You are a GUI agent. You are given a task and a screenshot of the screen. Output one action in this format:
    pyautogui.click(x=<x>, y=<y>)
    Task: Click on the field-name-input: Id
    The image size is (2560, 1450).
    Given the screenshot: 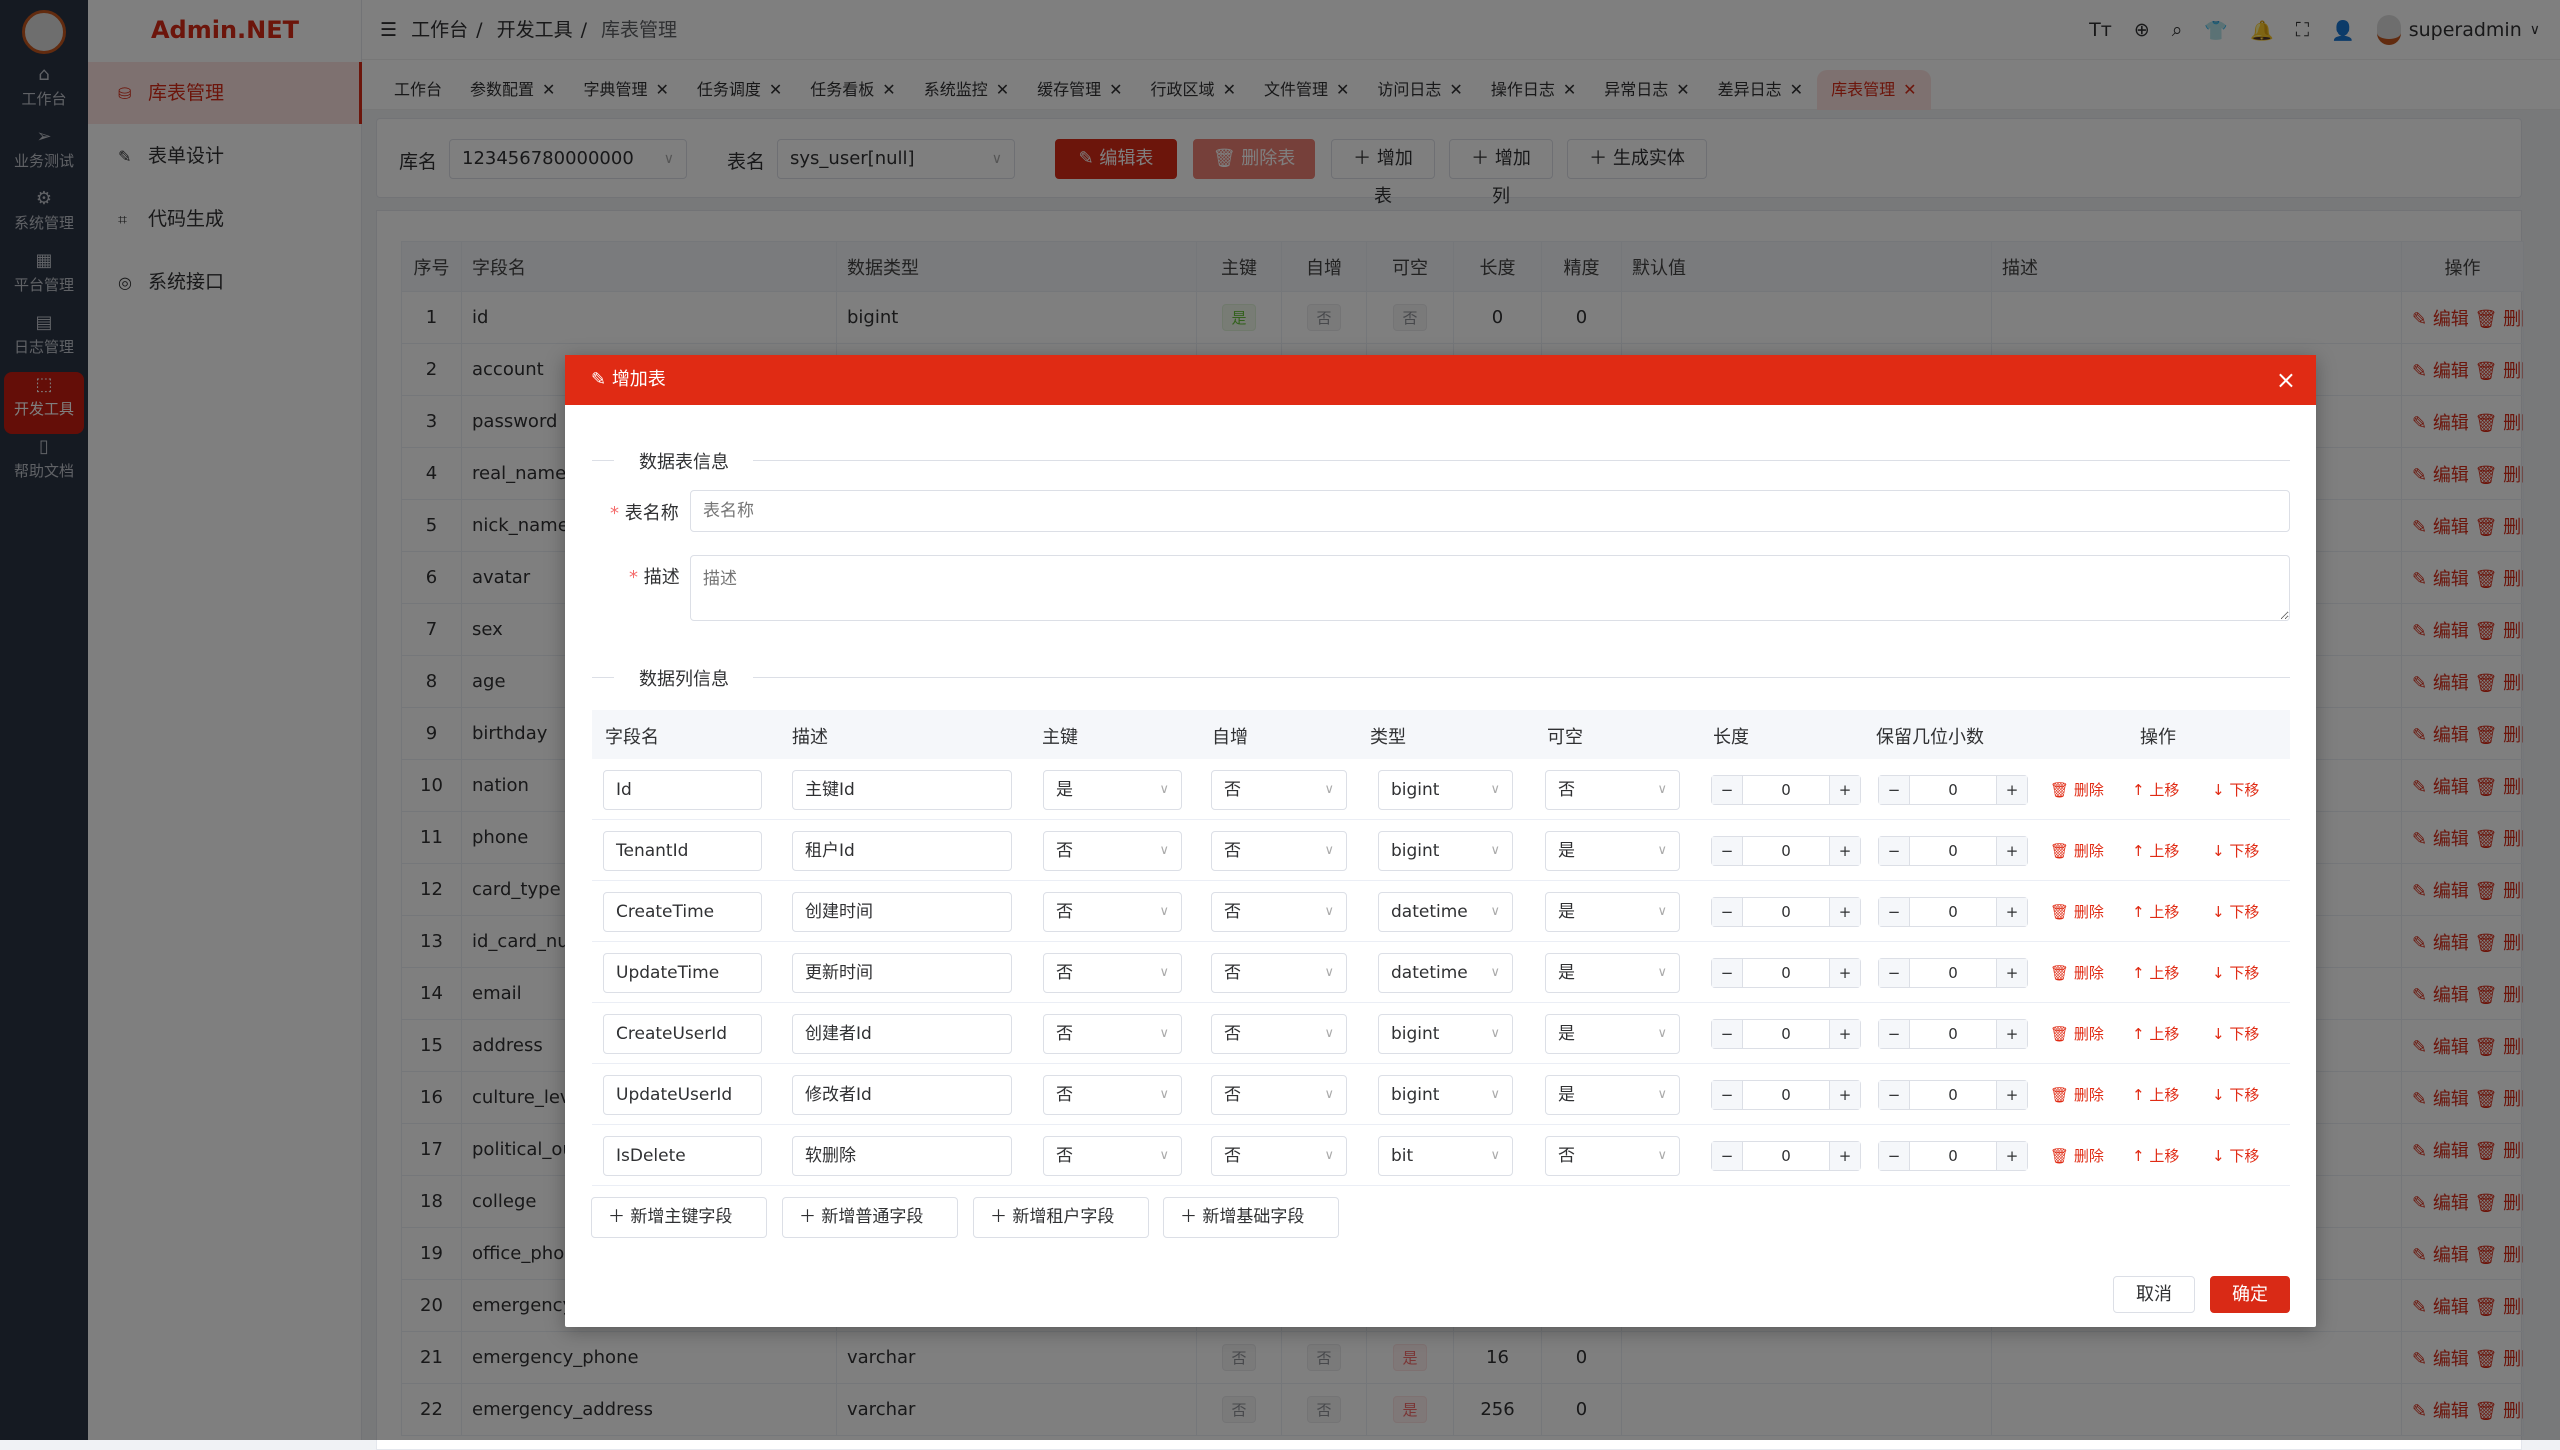 What is the action you would take?
    pyautogui.click(x=682, y=790)
    